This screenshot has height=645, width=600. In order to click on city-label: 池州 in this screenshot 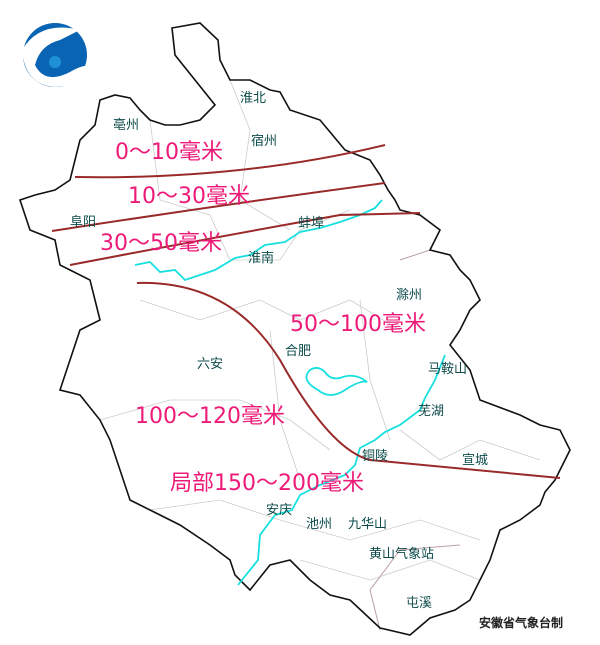, I will do `click(319, 524)`.